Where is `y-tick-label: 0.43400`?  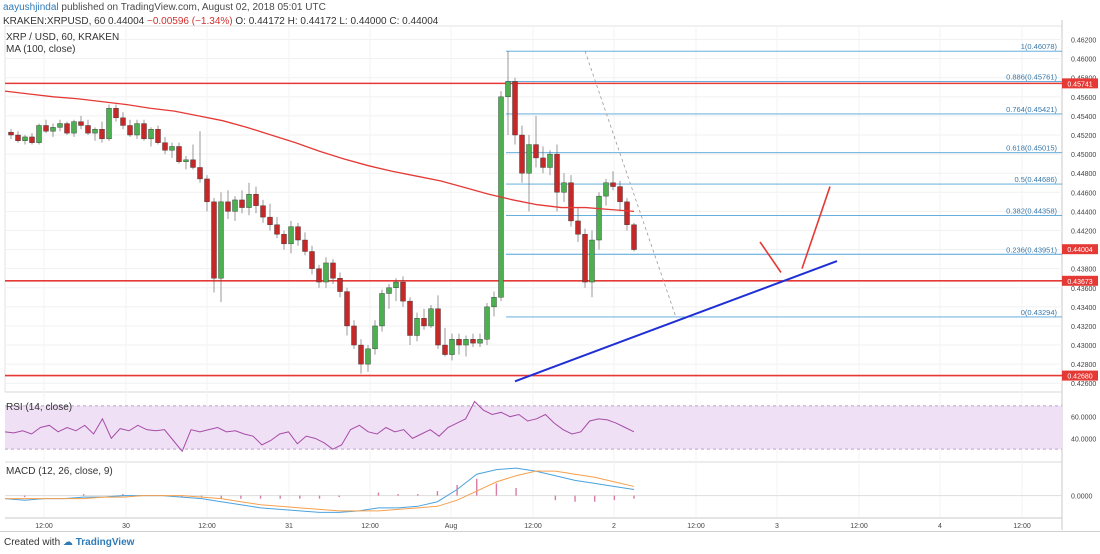
y-tick-label: 0.43400 is located at coordinates (1083, 308).